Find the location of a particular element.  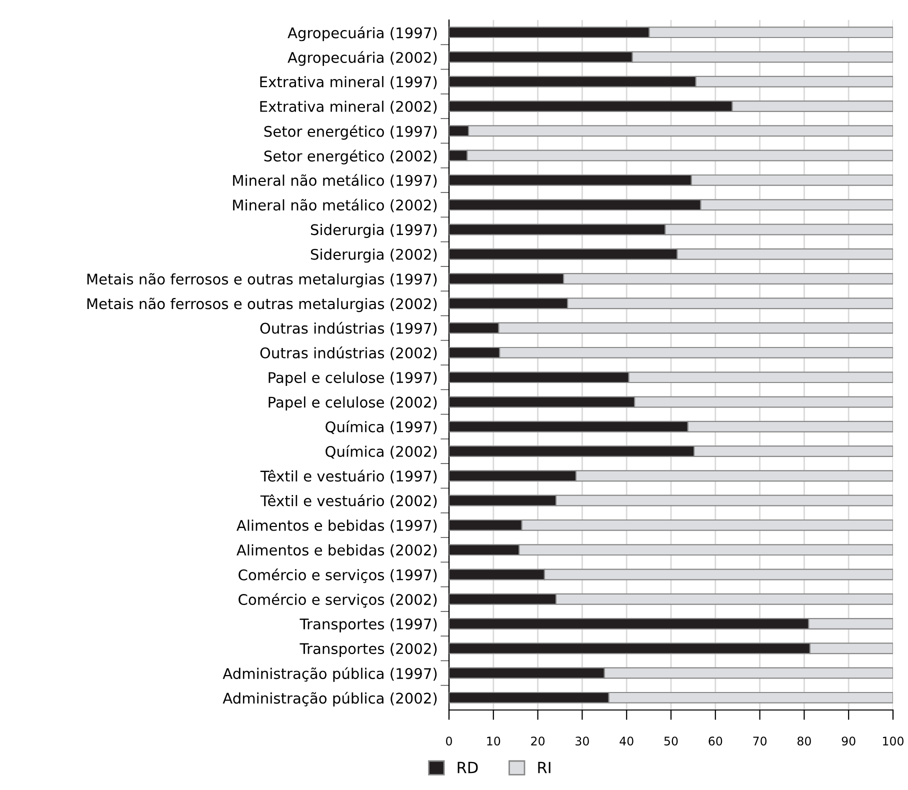

y-tick-label: Metais não ferrosos e outras metalurgias (1997) is located at coordinates (262, 280).